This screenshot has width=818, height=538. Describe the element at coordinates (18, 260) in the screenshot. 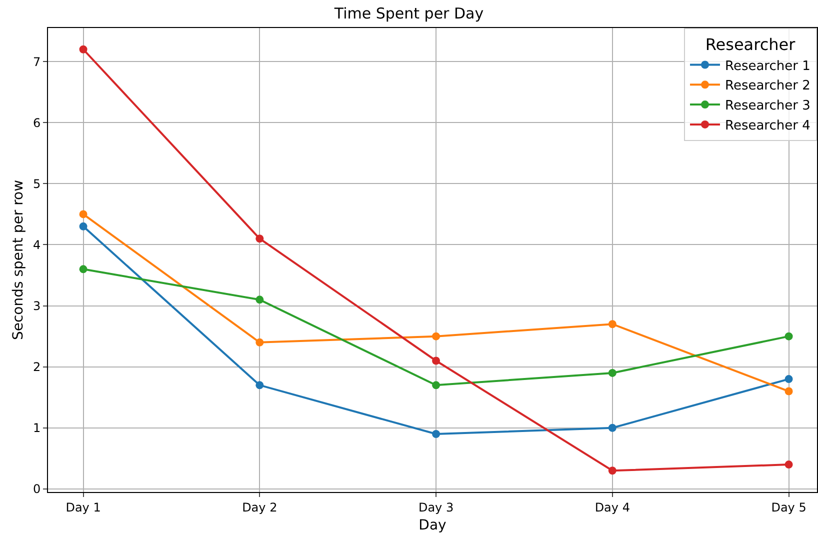

I see `y-axis-title: Seconds spent per row` at that location.